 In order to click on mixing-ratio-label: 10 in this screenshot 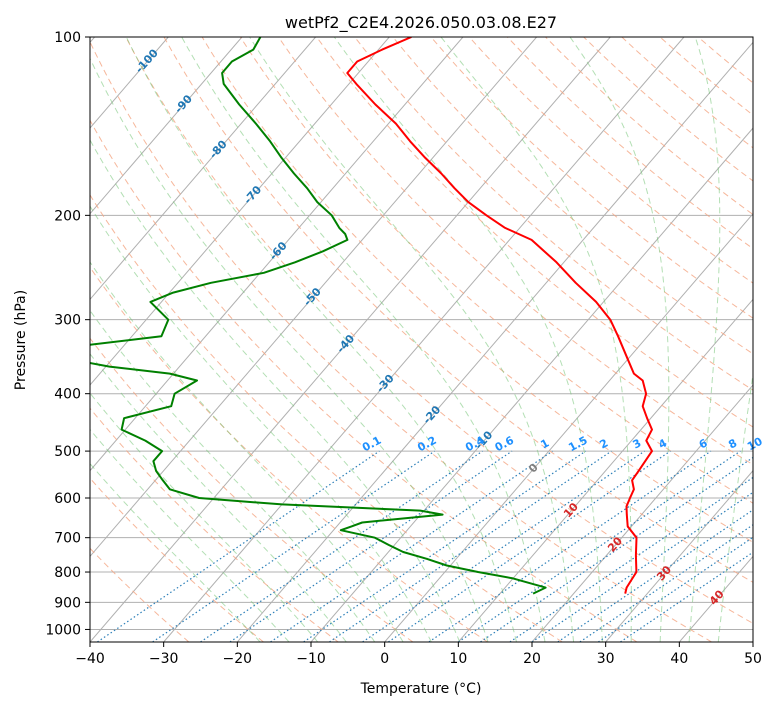, I will do `click(755, 444)`.